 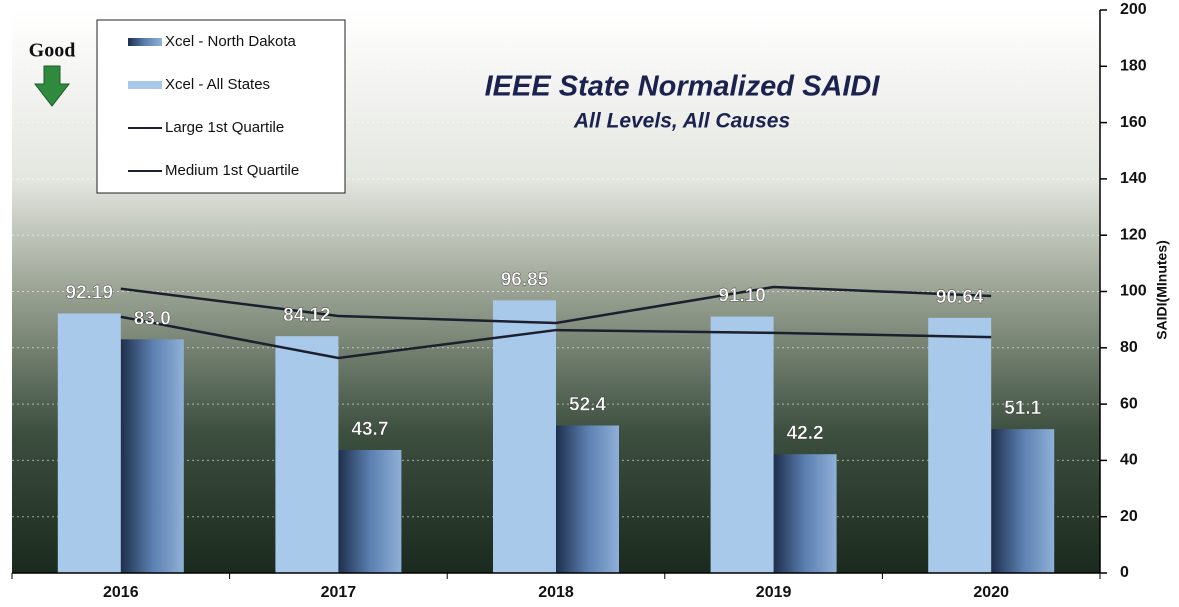 I want to click on y-tick-label: 40, so click(x=1129, y=460).